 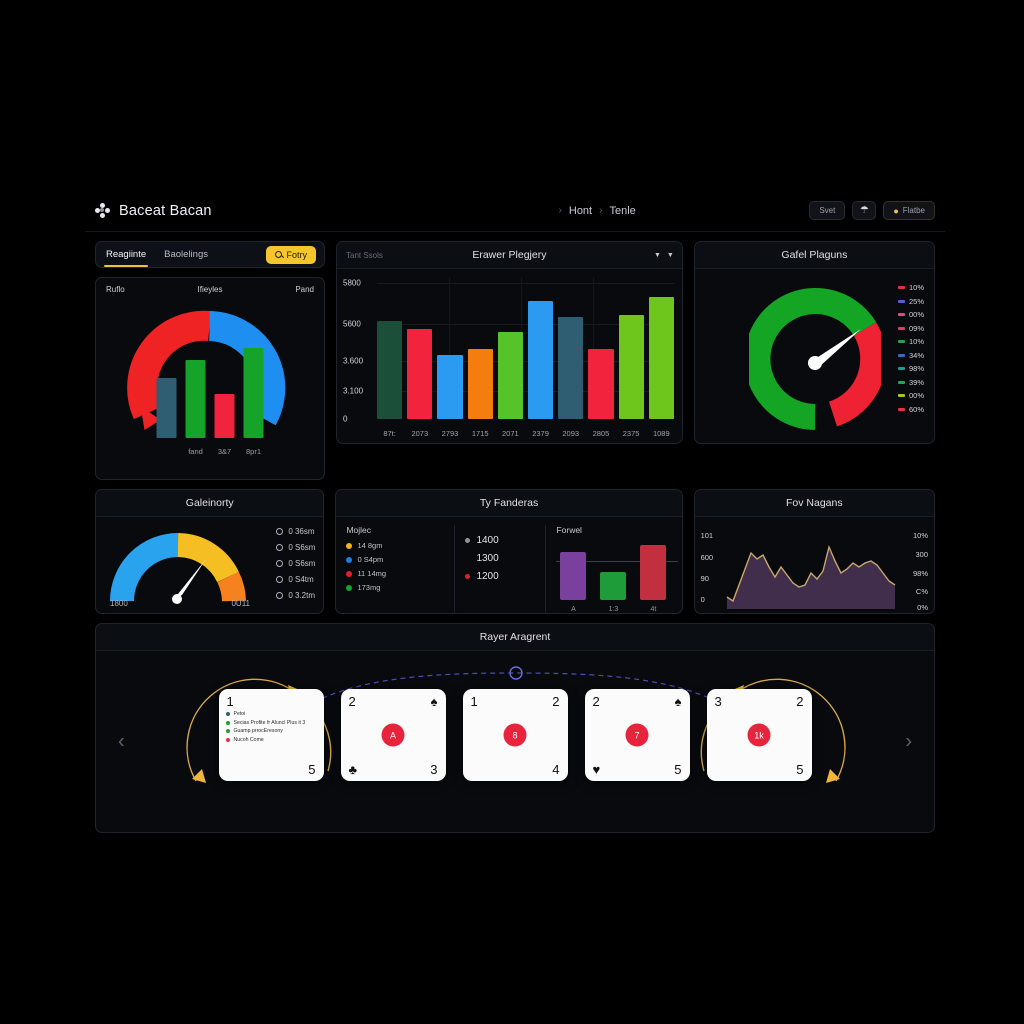 I want to click on area-chart-header: Fov Nagans, so click(x=814, y=503).